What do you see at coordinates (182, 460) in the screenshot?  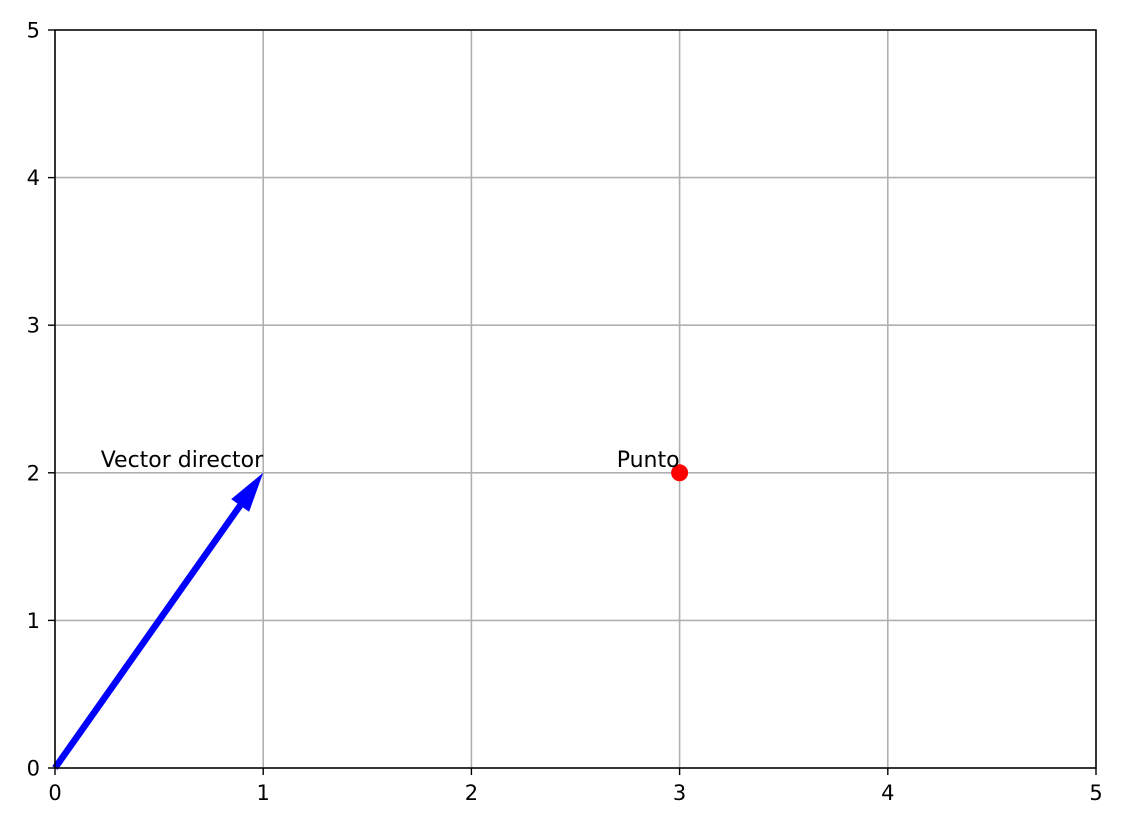 I see `vector-director-label: Vector director` at bounding box center [182, 460].